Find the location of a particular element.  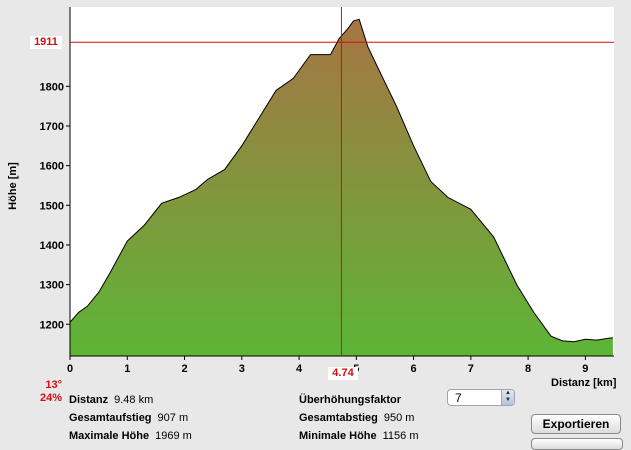

spinner-arrows: ▲ ▼ is located at coordinates (507, 397).